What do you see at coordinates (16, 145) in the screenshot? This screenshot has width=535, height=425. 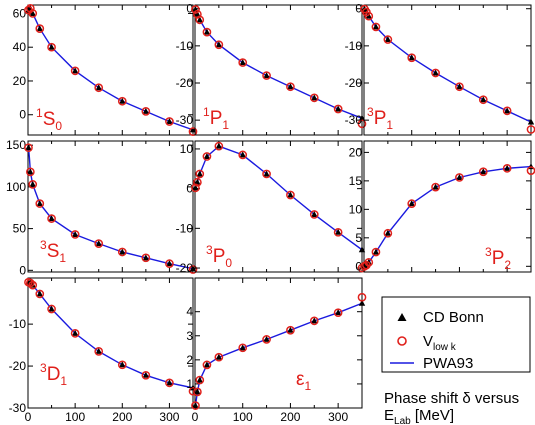 I see `y-tick-label: 150` at bounding box center [16, 145].